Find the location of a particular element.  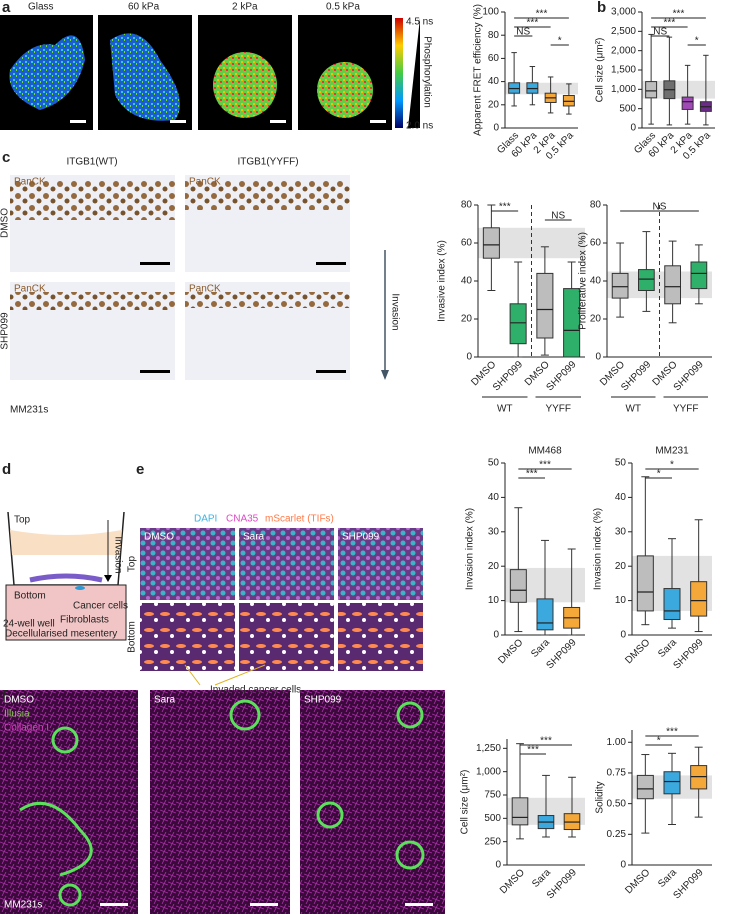

legend-text: DAPI is located at coordinates (205, 519).